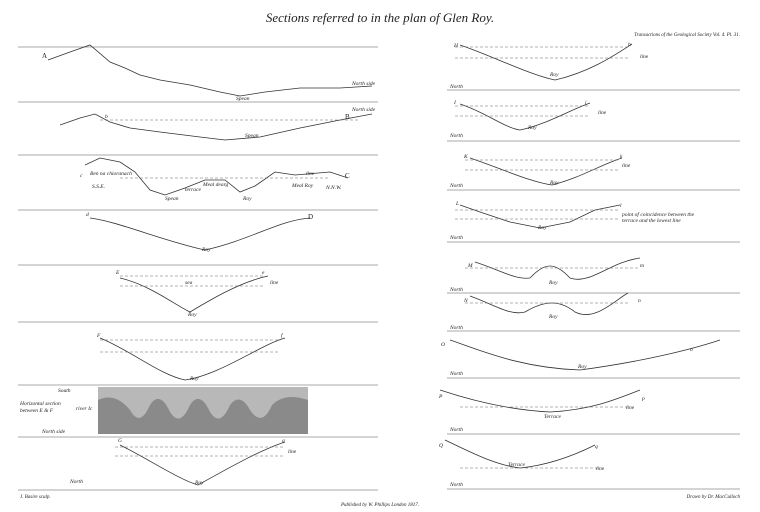 The width and height of the screenshot is (760, 512). Describe the element at coordinates (443, 345) in the screenshot. I see `label: O` at that location.